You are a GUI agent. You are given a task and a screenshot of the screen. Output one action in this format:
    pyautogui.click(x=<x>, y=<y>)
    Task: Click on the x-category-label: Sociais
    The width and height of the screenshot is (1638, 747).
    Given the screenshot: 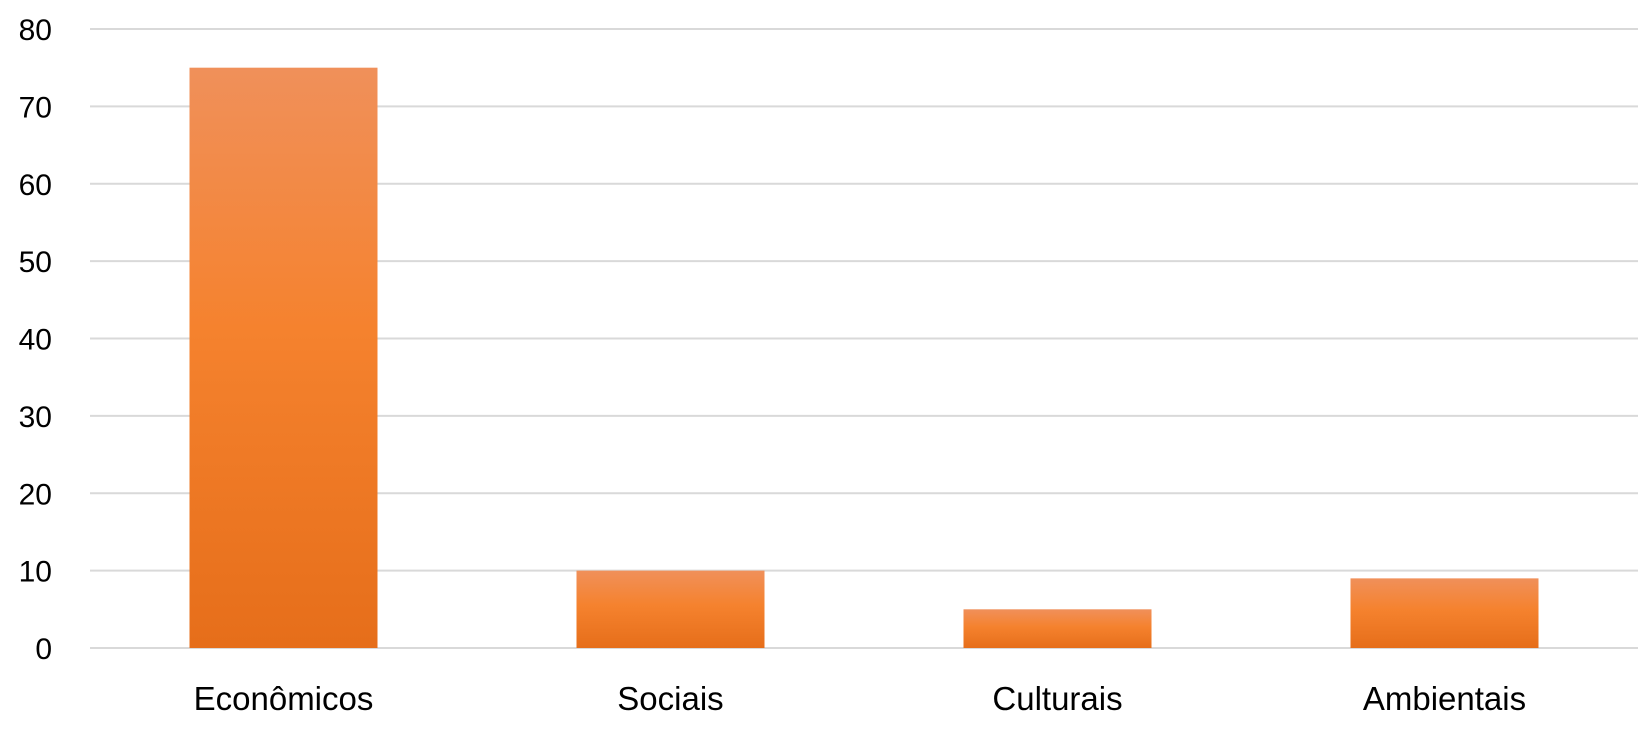 What is the action you would take?
    pyautogui.click(x=670, y=698)
    